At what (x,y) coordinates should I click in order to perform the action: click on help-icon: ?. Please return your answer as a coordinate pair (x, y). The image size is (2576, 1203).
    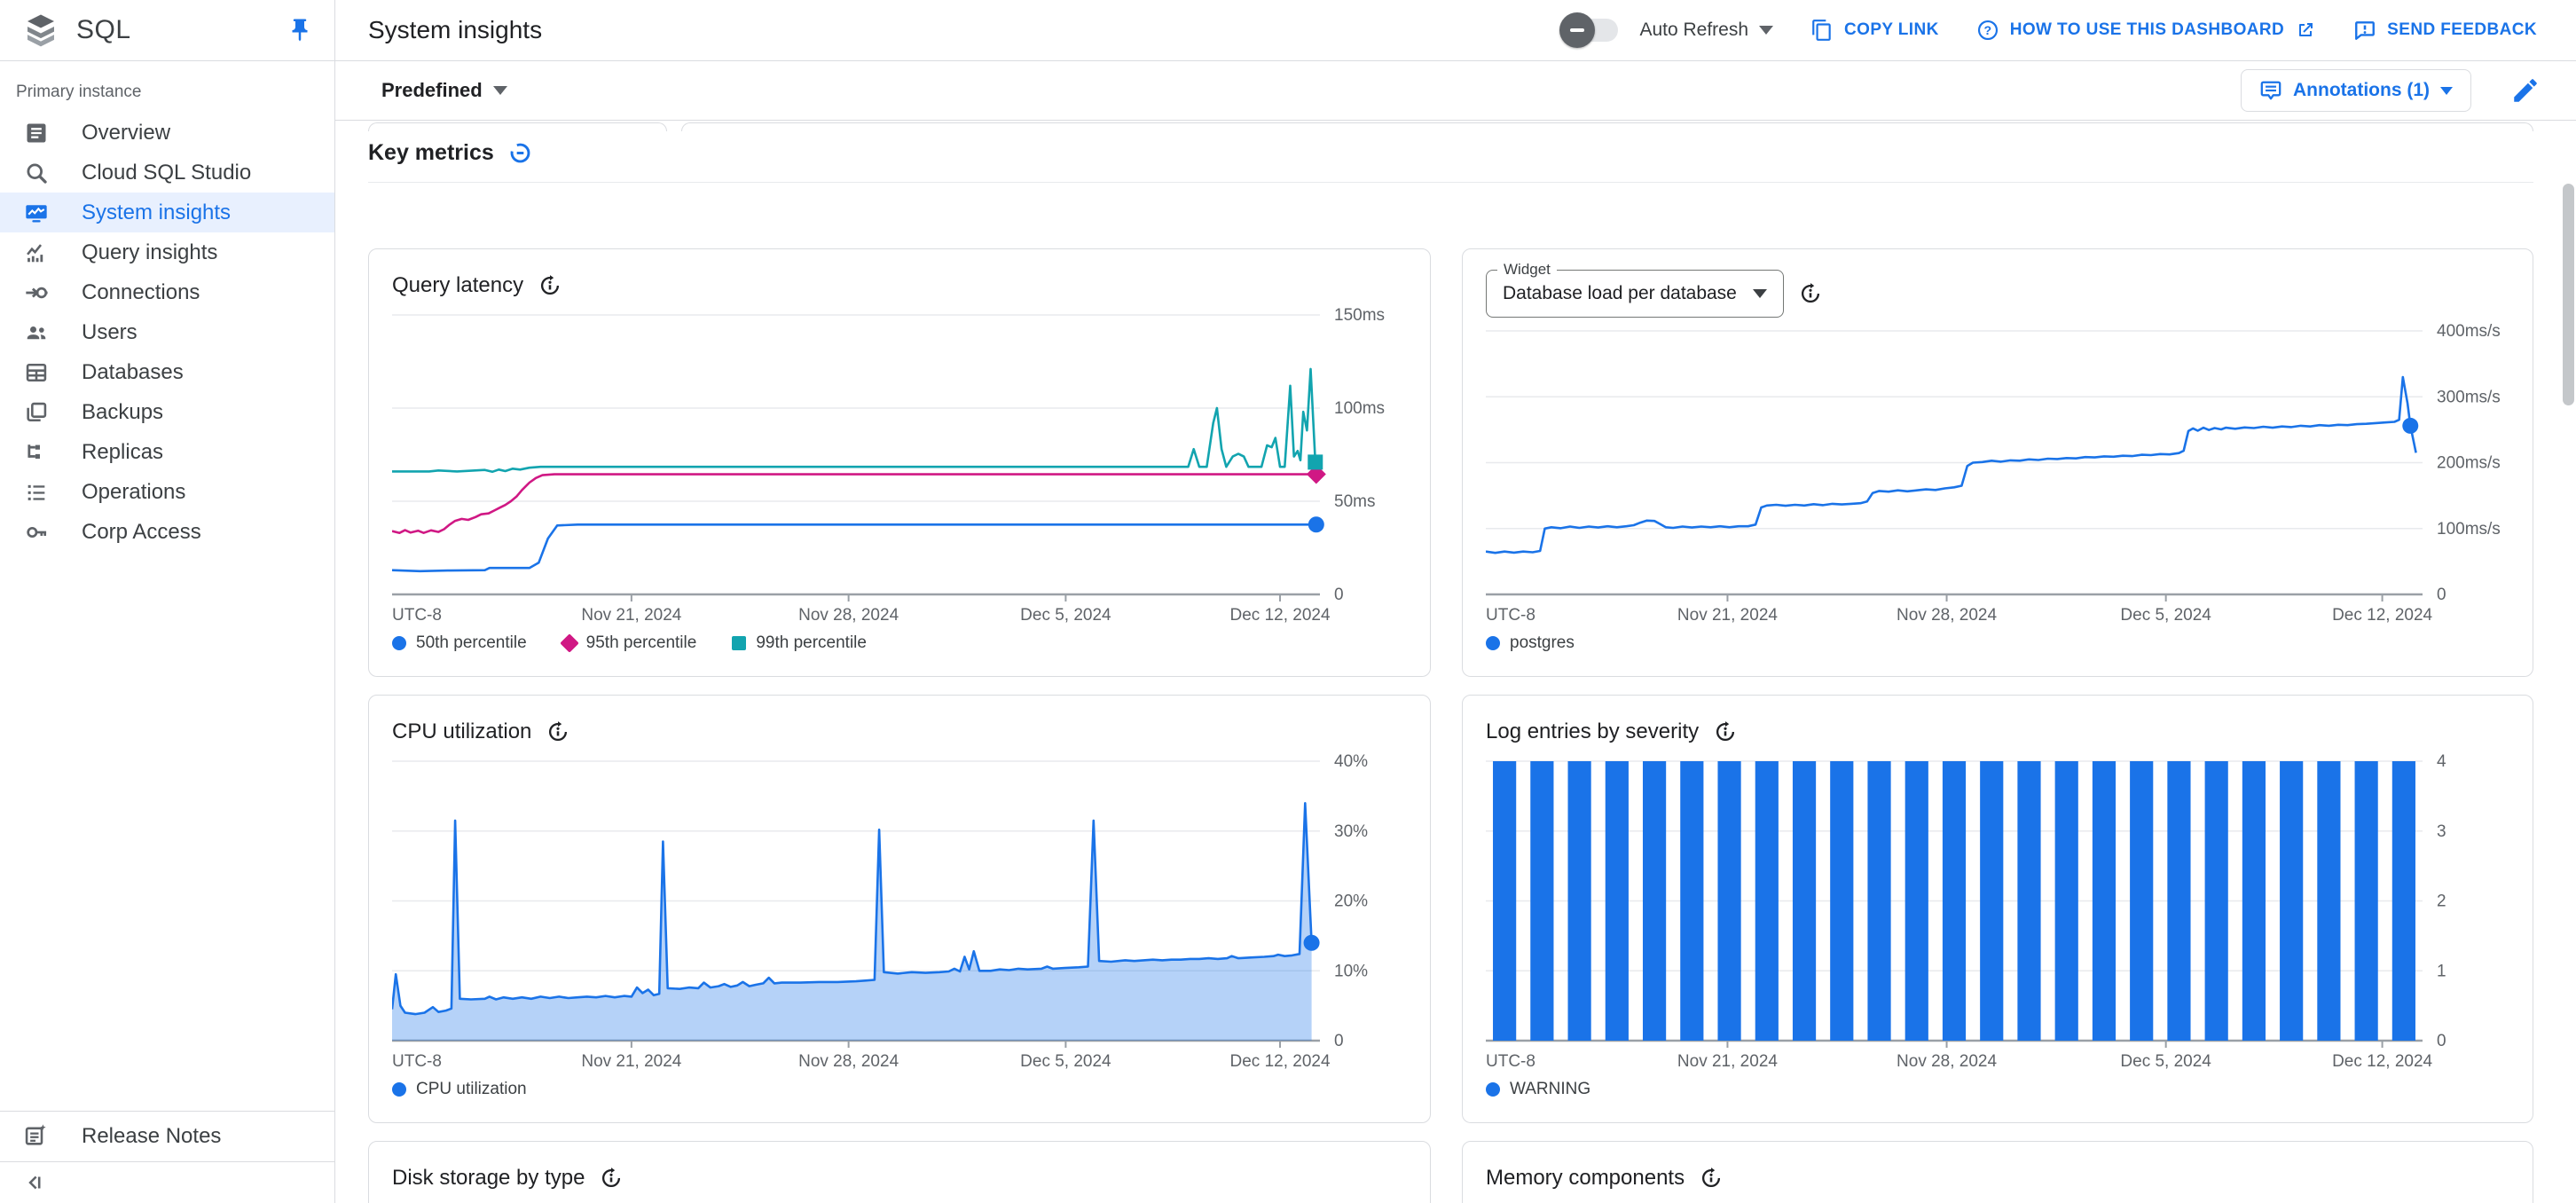
    Looking at the image, I should click on (1987, 30).